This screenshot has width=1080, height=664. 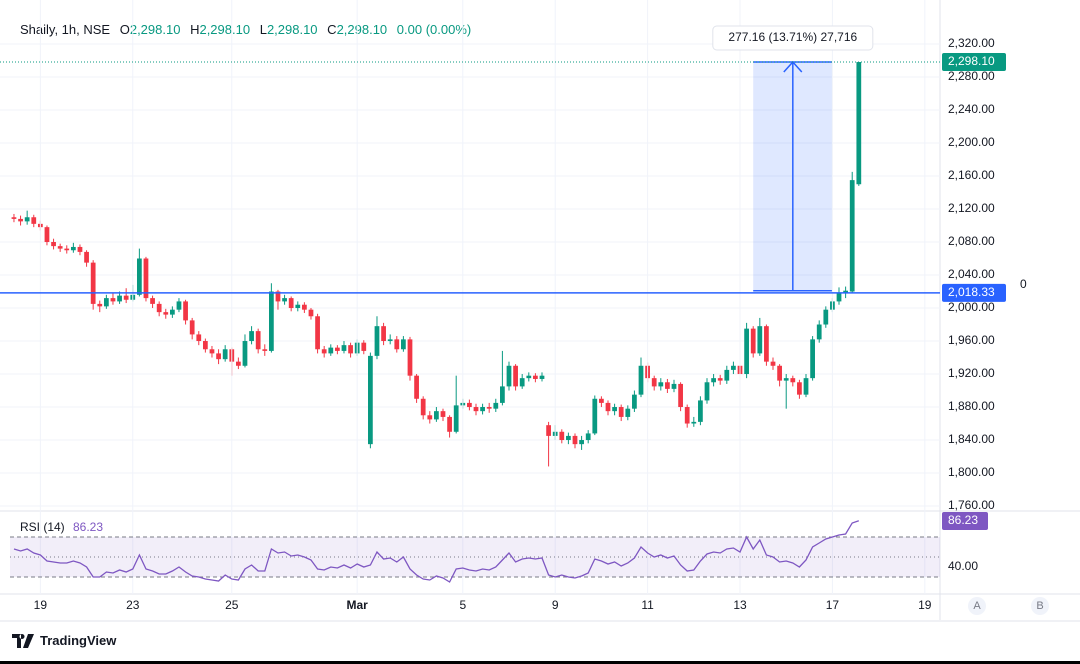 I want to click on rsi-line, so click(x=436, y=551).